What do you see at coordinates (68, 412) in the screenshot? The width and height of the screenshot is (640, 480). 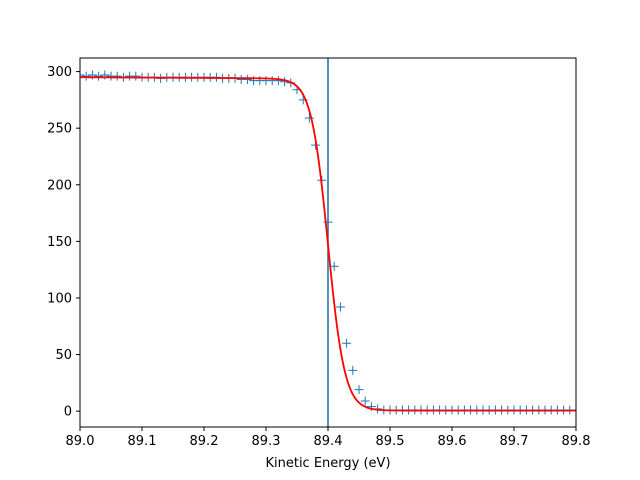 I see `y-tick-label: 0` at bounding box center [68, 412].